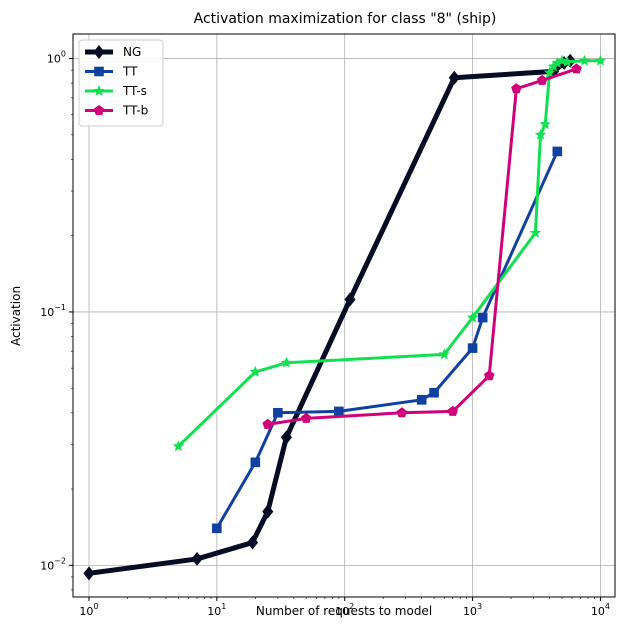 This screenshot has height=629, width=624. What do you see at coordinates (16, 316) in the screenshot?
I see `y-axis-label: Activation` at bounding box center [16, 316].